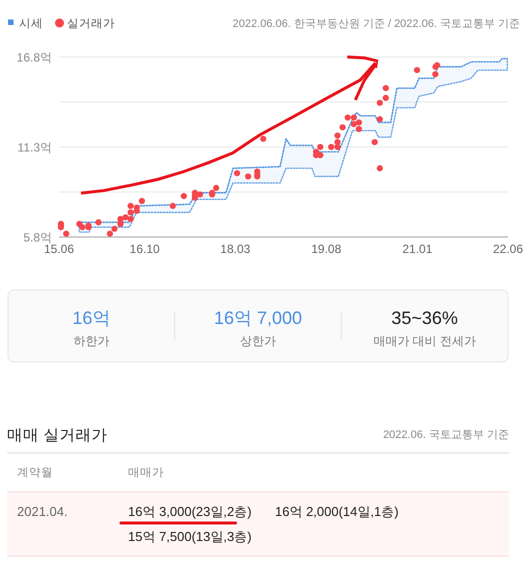  I want to click on category-label: 하한가, so click(91, 341).